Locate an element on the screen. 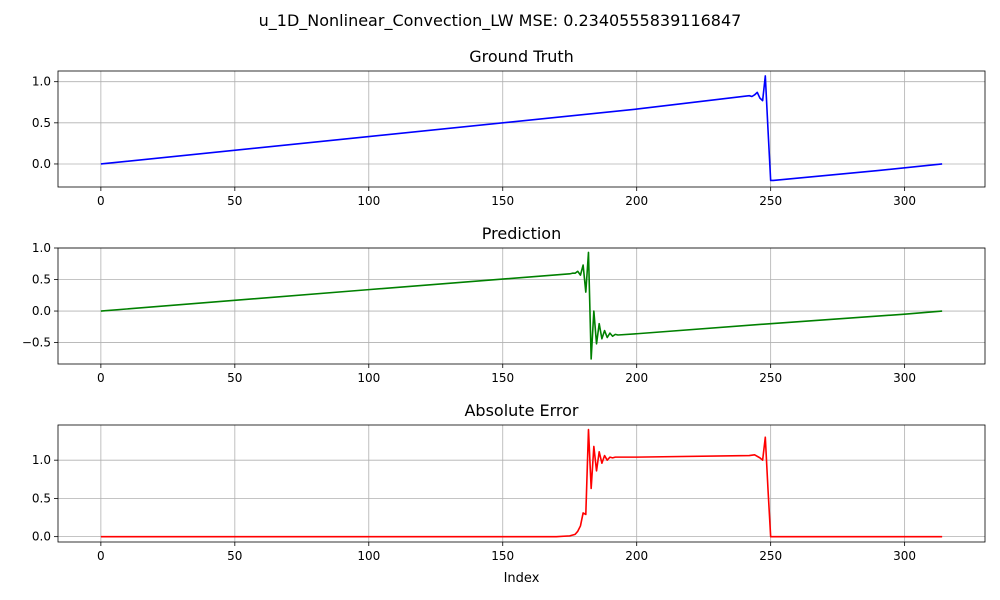  subplot-title: Absolute Error is located at coordinates (521, 410).